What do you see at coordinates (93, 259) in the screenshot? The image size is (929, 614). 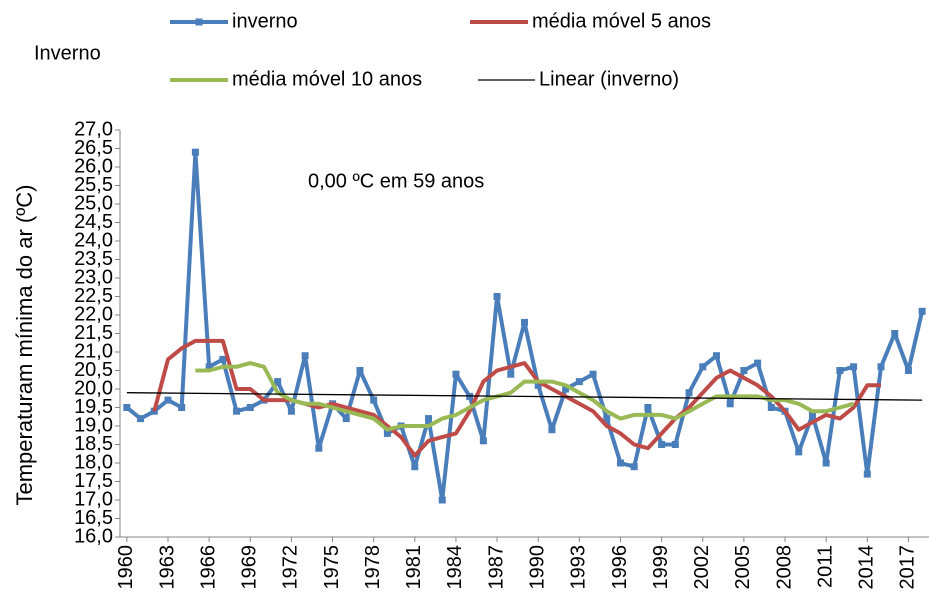 I see `y-tick-label: 23,5` at bounding box center [93, 259].